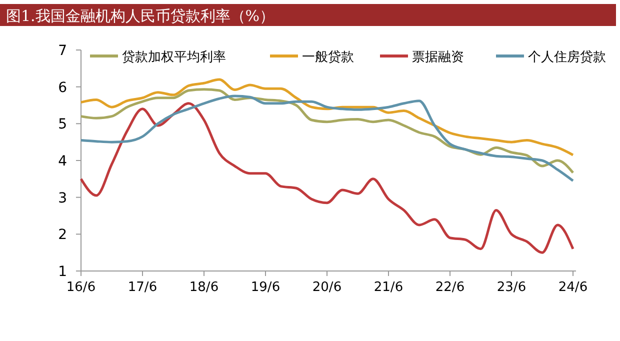 The height and width of the screenshot is (341, 620). What do you see at coordinates (140, 16) in the screenshot?
I see `chart-title: 图1.我国金融机构人民币贷款利率（%）` at bounding box center [140, 16].